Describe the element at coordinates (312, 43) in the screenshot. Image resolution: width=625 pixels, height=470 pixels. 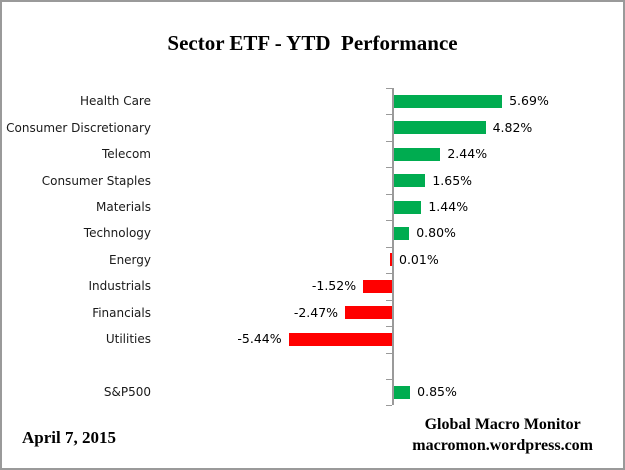
I see `chart-title: Sector ETF - YTD Performance` at that location.